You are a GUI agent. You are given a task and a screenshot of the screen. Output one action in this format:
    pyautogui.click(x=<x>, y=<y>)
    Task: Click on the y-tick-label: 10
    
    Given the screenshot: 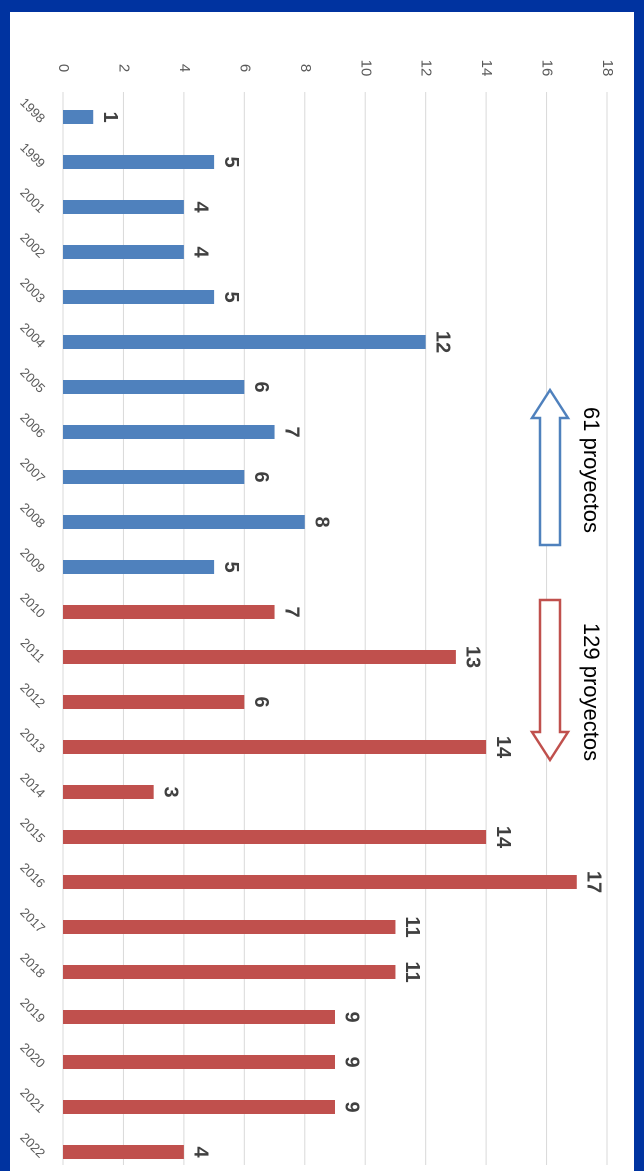 What is the action you would take?
    pyautogui.click(x=365, y=68)
    